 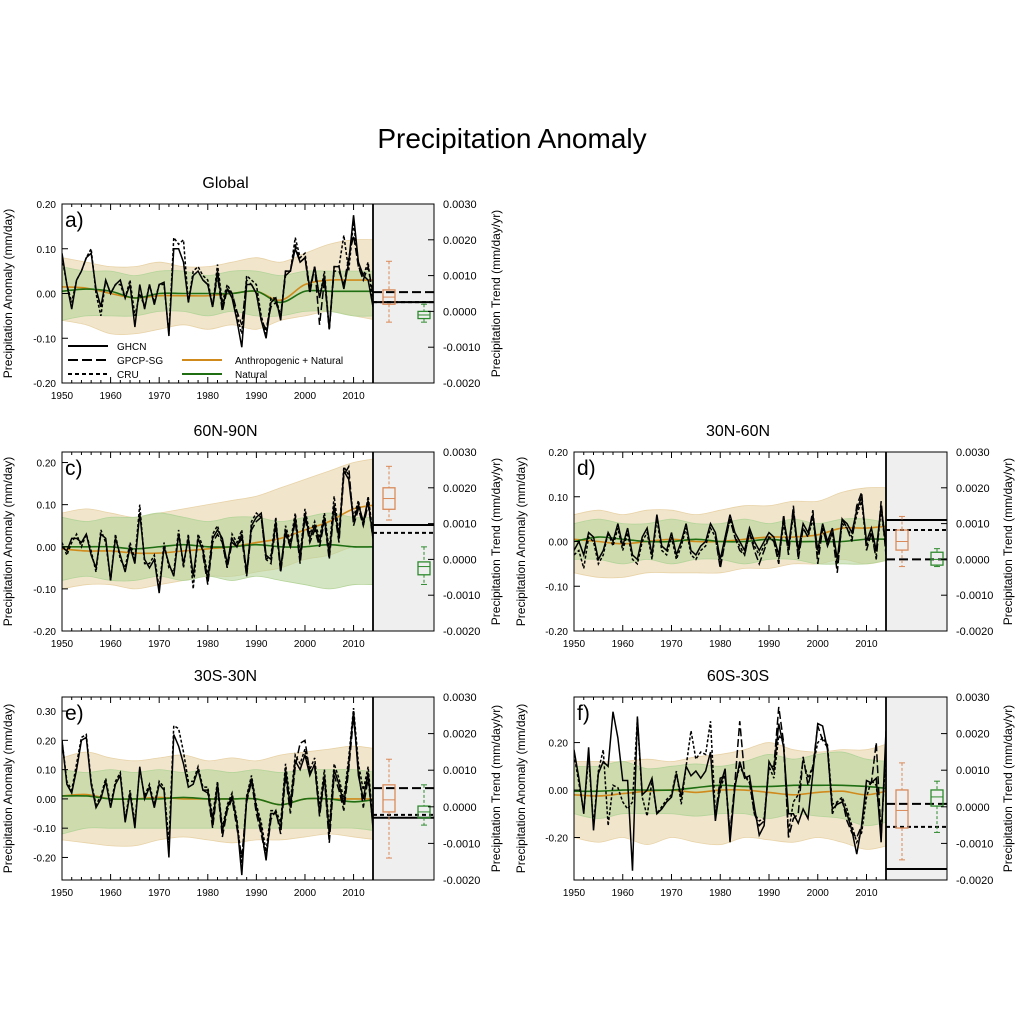 What do you see at coordinates (738, 431) in the screenshot?
I see `panel-title: 30N-60N` at bounding box center [738, 431].